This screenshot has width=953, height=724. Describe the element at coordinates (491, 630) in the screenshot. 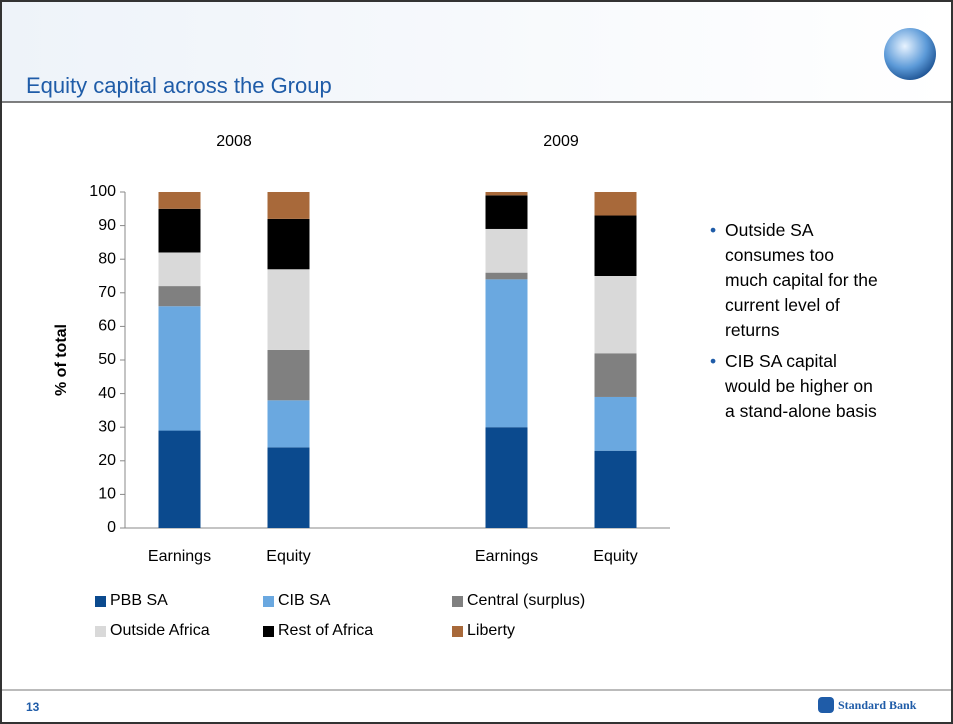

I see `legend-label: Liberty` at that location.